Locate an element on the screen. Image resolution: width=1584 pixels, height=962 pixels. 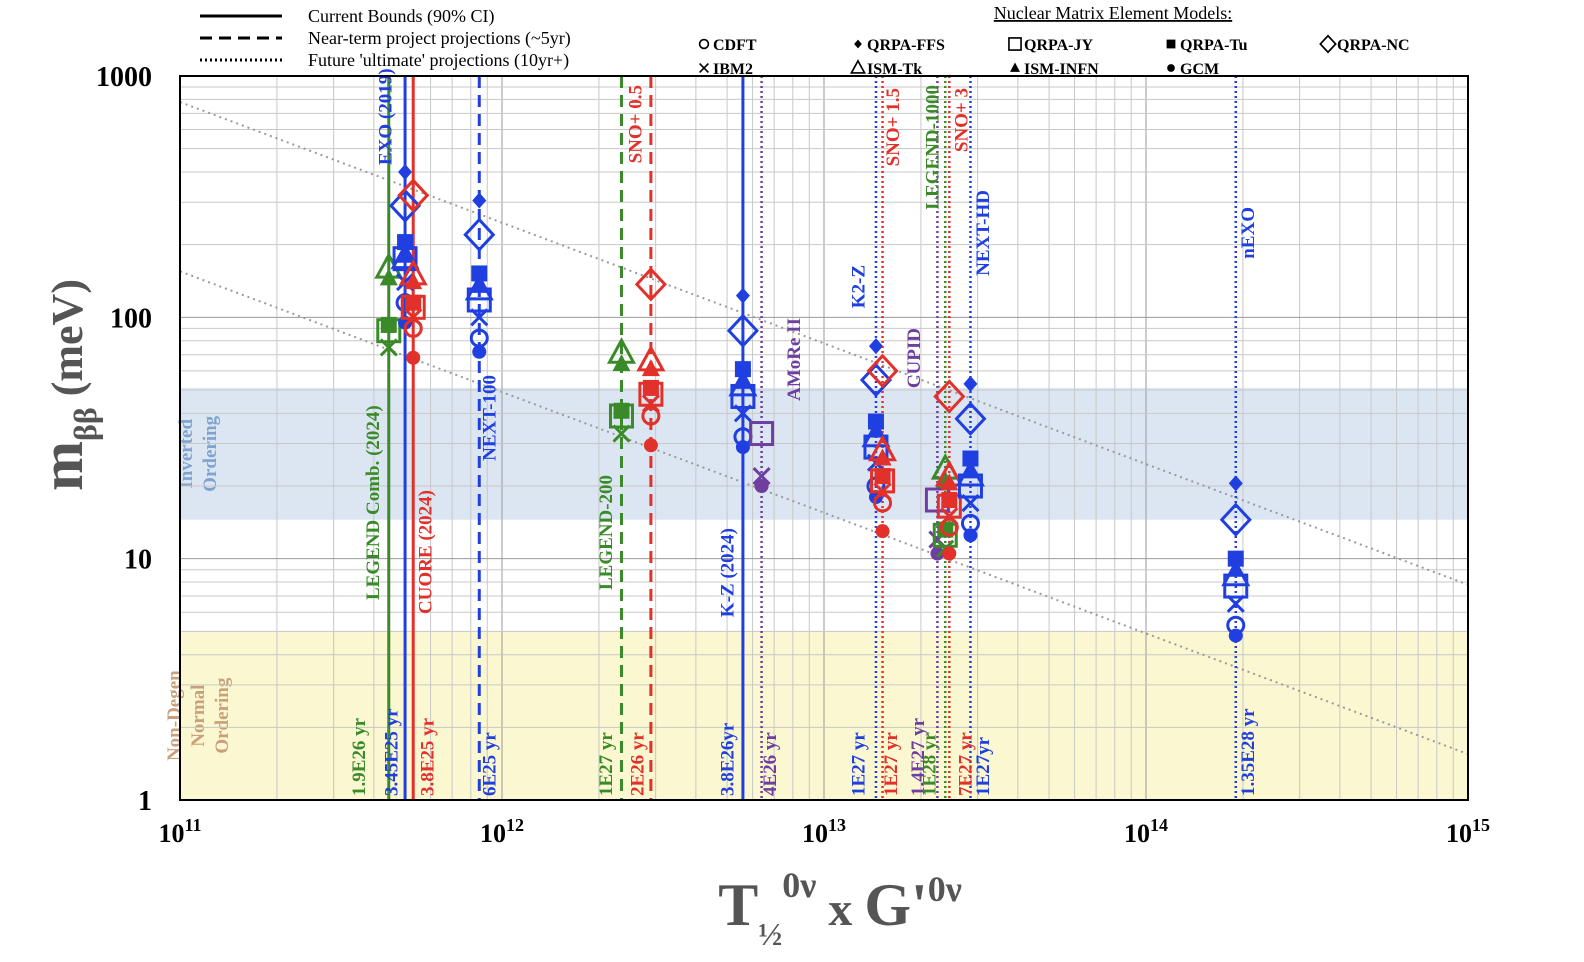
experiment-name-label: SNO+ 1.5 is located at coordinates (893, 127).